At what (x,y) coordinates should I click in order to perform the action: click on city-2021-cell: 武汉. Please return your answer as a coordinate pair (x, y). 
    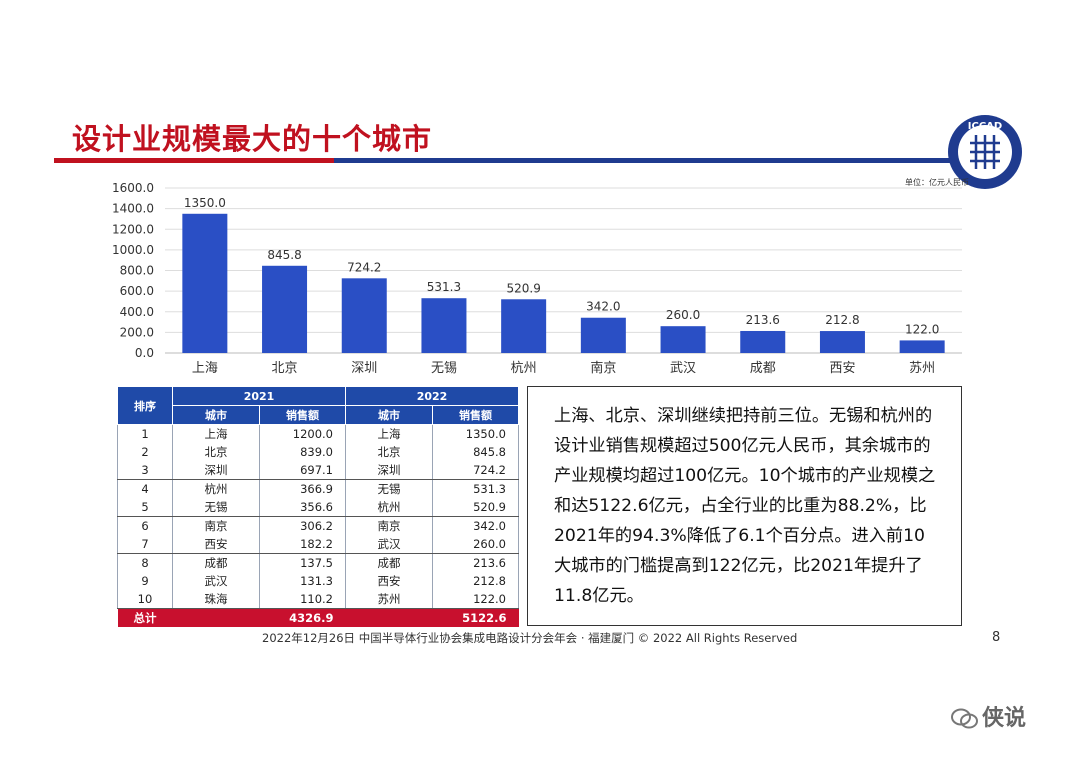
    Looking at the image, I should click on (216, 581).